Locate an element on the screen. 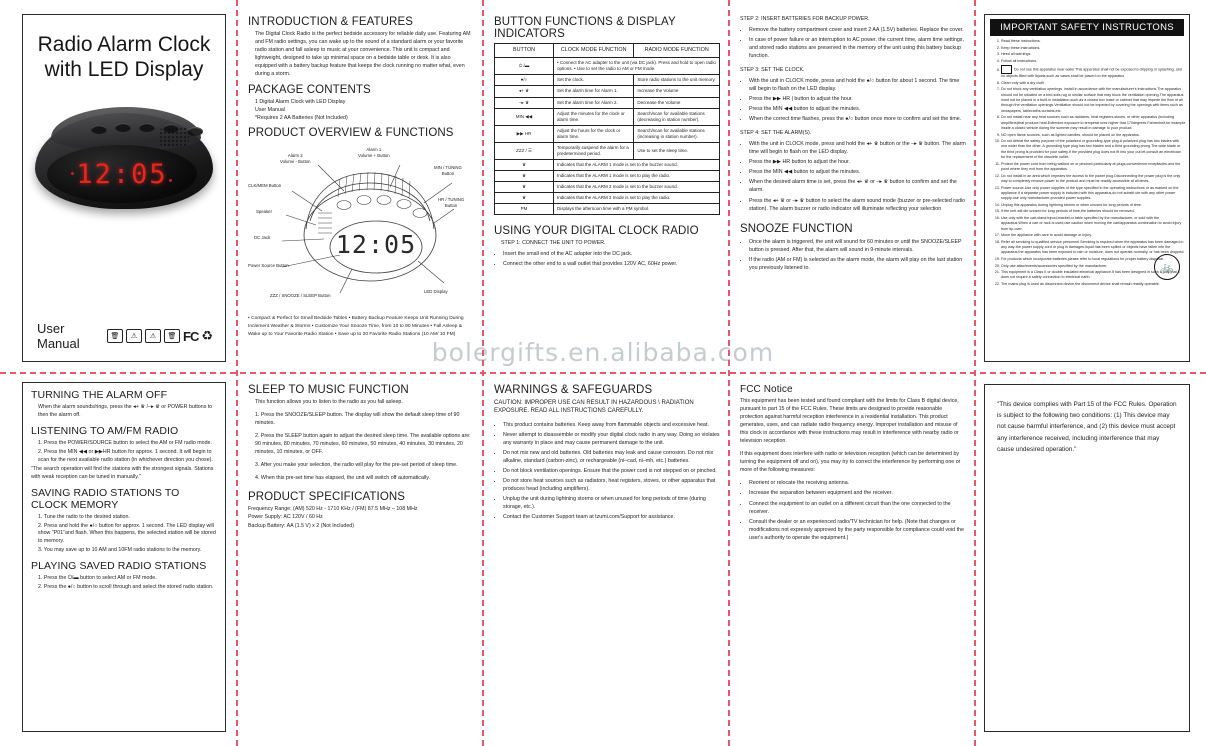 This screenshot has height=746, width=1206. cover-title: Radio Alarm Clock with LED Display is located at coordinates (124, 58).